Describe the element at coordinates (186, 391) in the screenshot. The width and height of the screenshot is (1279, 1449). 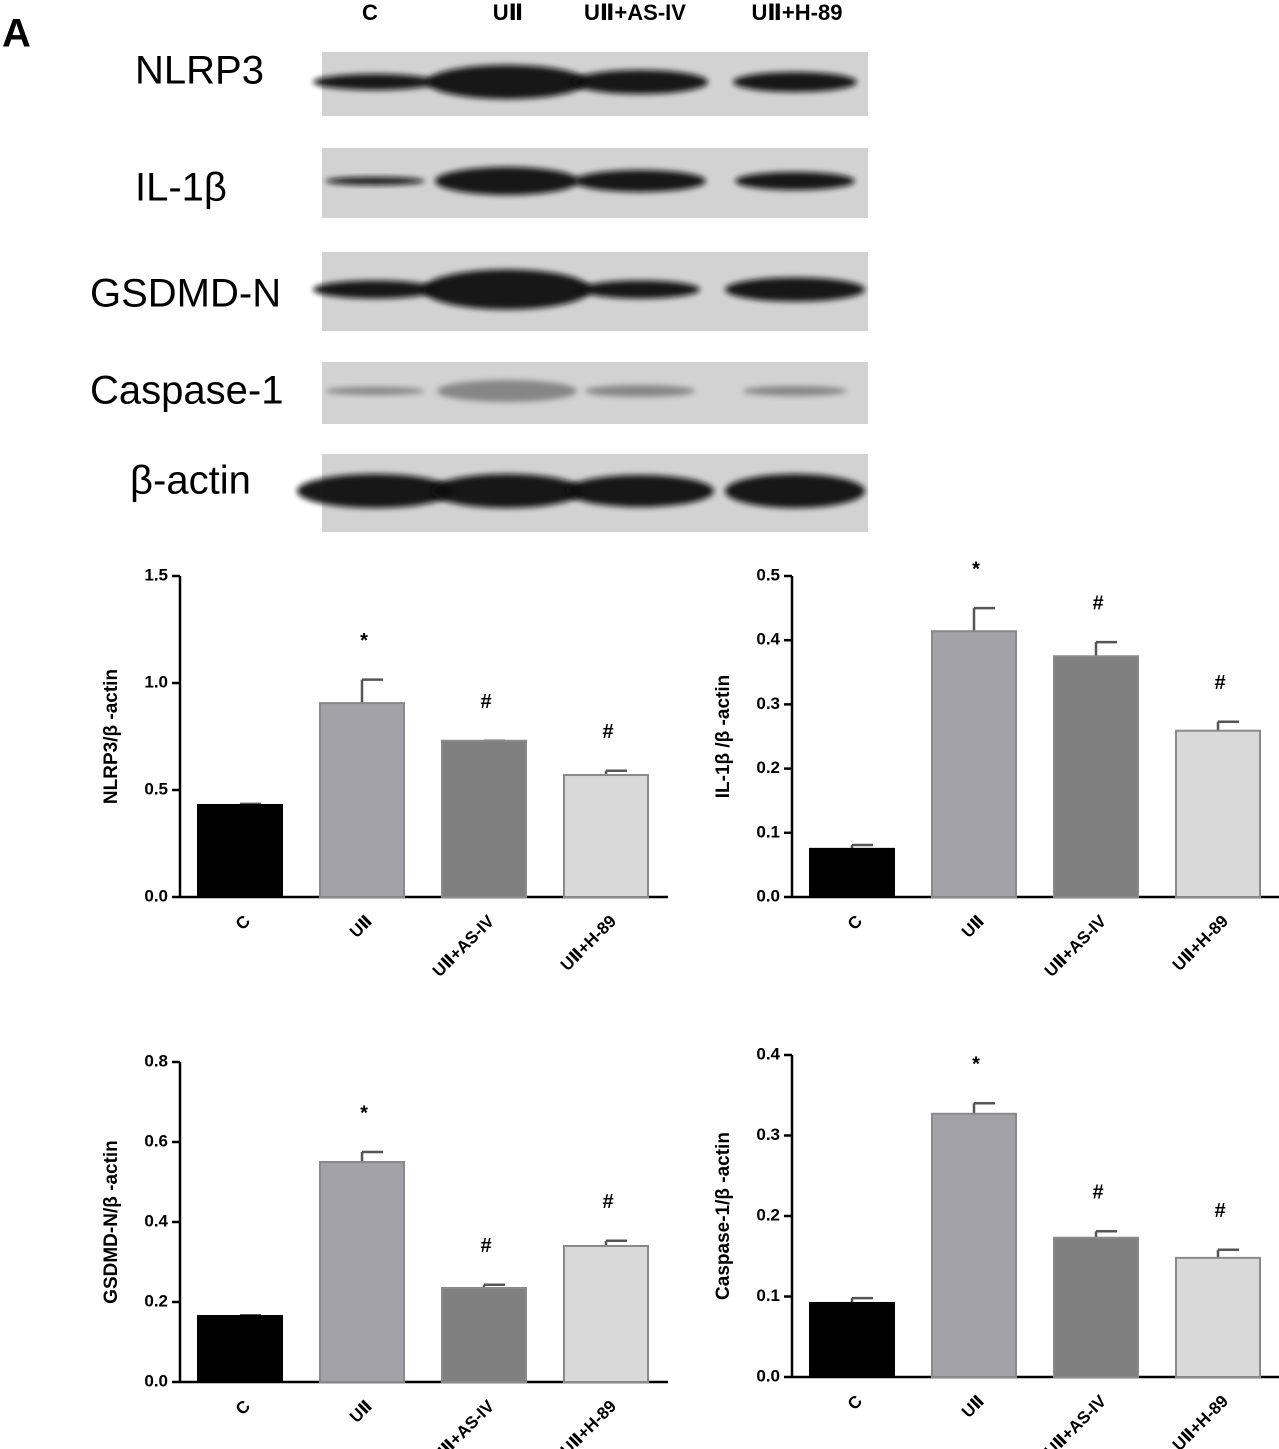
I see `protein-label: Caspase-1` at that location.